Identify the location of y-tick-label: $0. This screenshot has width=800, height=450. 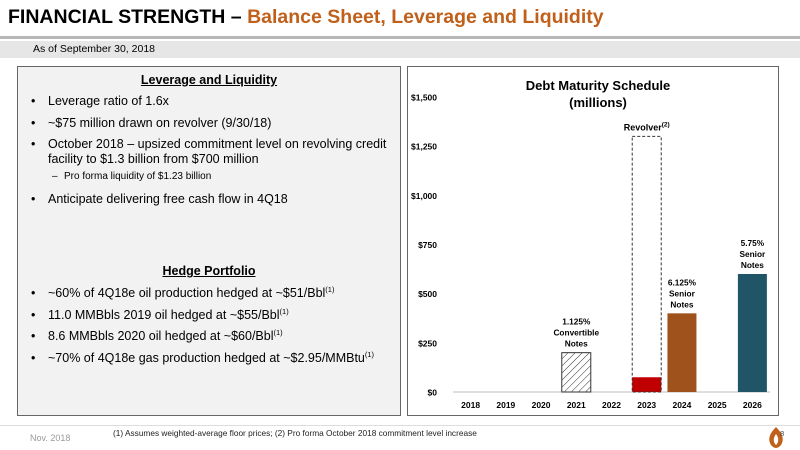
(433, 393).